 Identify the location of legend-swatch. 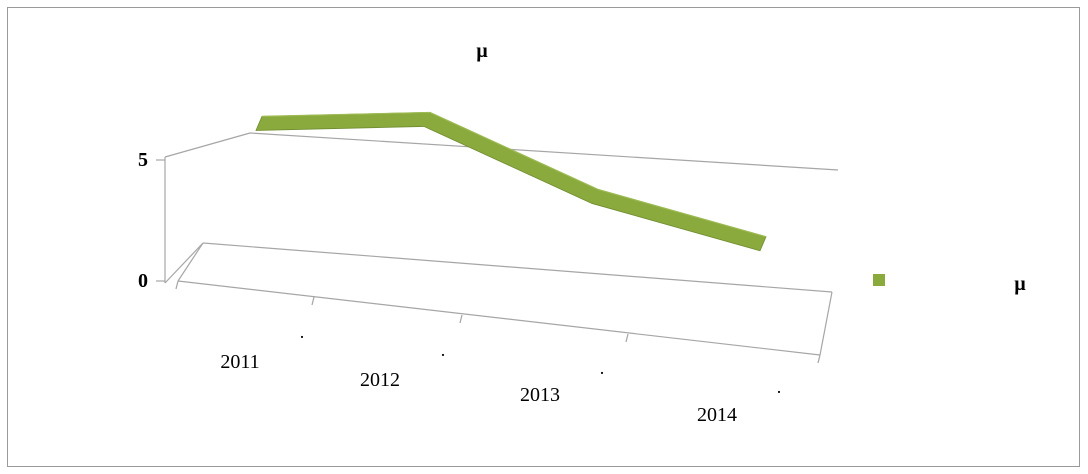
(879, 280).